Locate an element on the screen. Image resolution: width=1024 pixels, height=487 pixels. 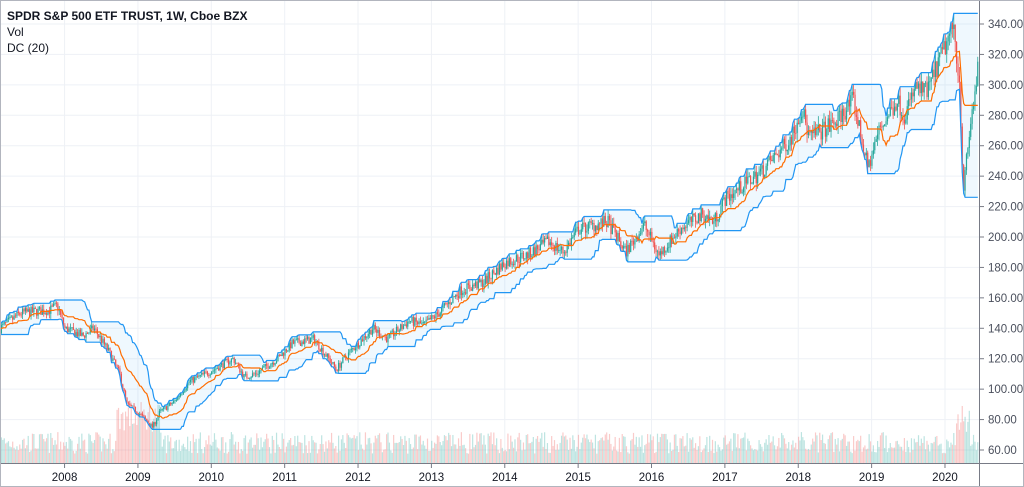
dc-legend: DC (20) is located at coordinates (28, 48).